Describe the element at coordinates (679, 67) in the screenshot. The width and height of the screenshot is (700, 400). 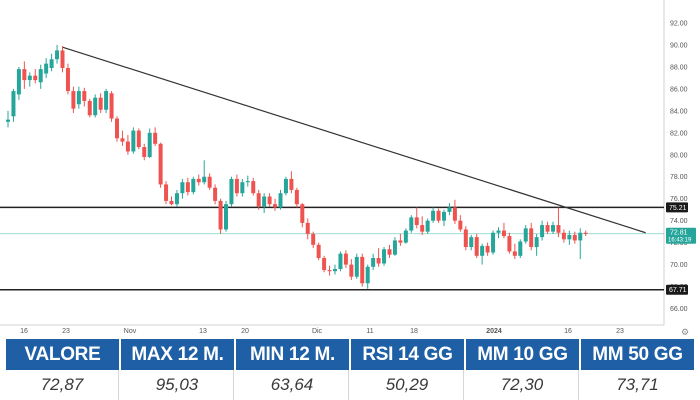
I see `y-tick-label: 88.00` at that location.